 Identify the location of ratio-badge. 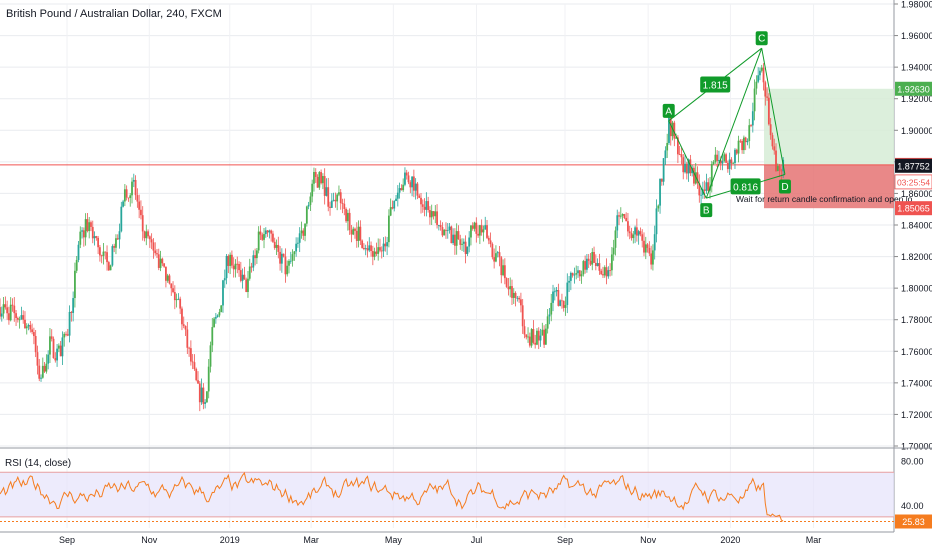
(715, 84).